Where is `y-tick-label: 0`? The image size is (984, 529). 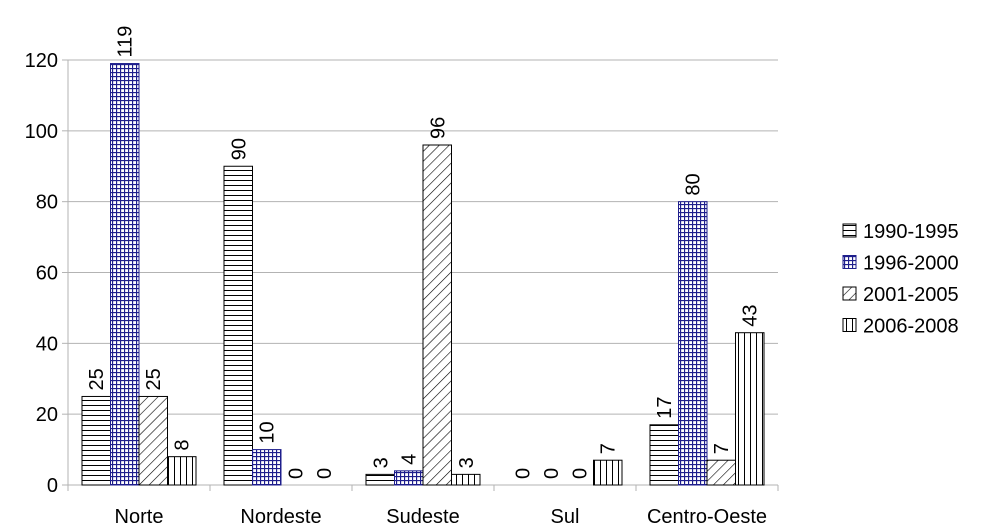 y-tick-label: 0 is located at coordinates (52, 486).